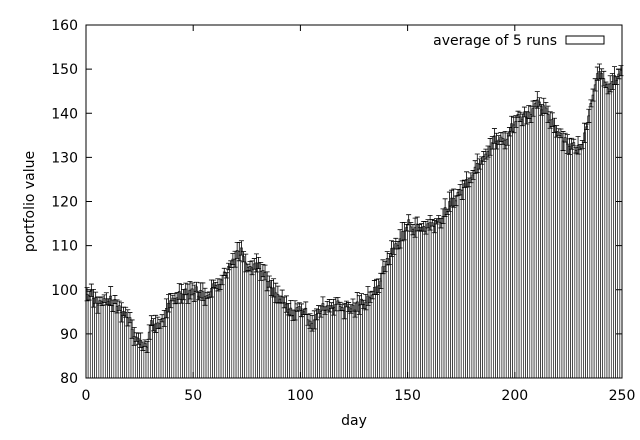  What do you see at coordinates (69, 379) in the screenshot?
I see `y-tick-label: 80` at bounding box center [69, 379].